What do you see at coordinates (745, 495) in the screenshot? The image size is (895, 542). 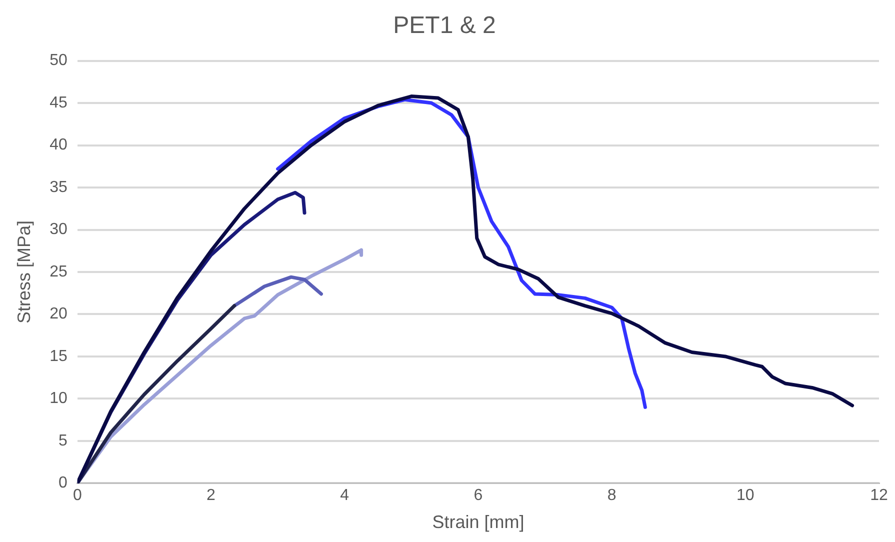 I see `x-tick-label: 10` at bounding box center [745, 495].